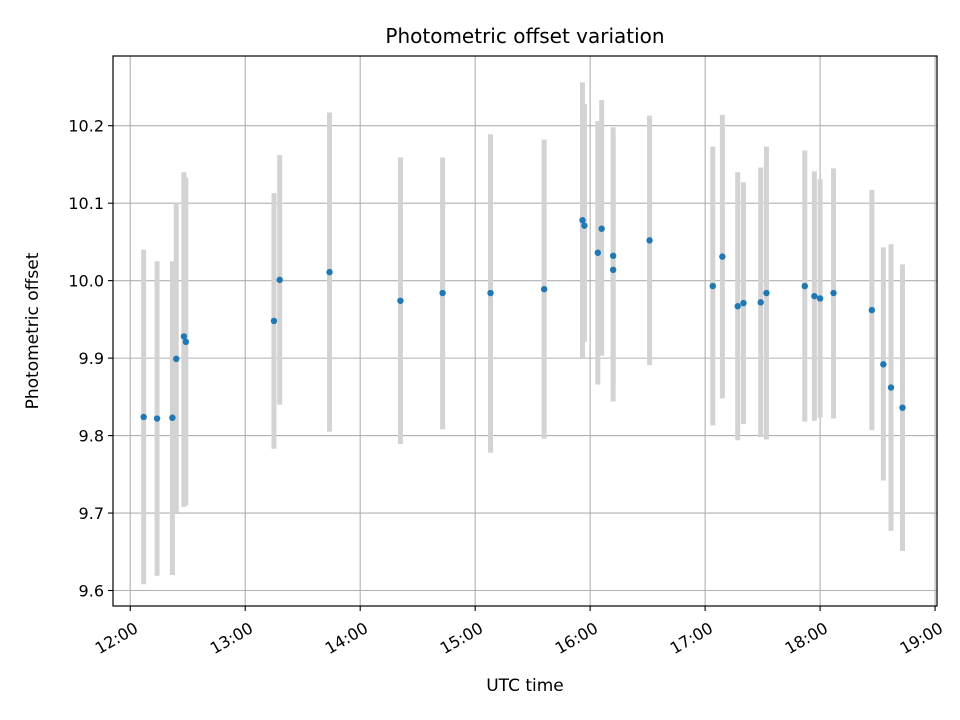  What do you see at coordinates (86, 203) in the screenshot?
I see `y-tick-label: 10.1` at bounding box center [86, 203].